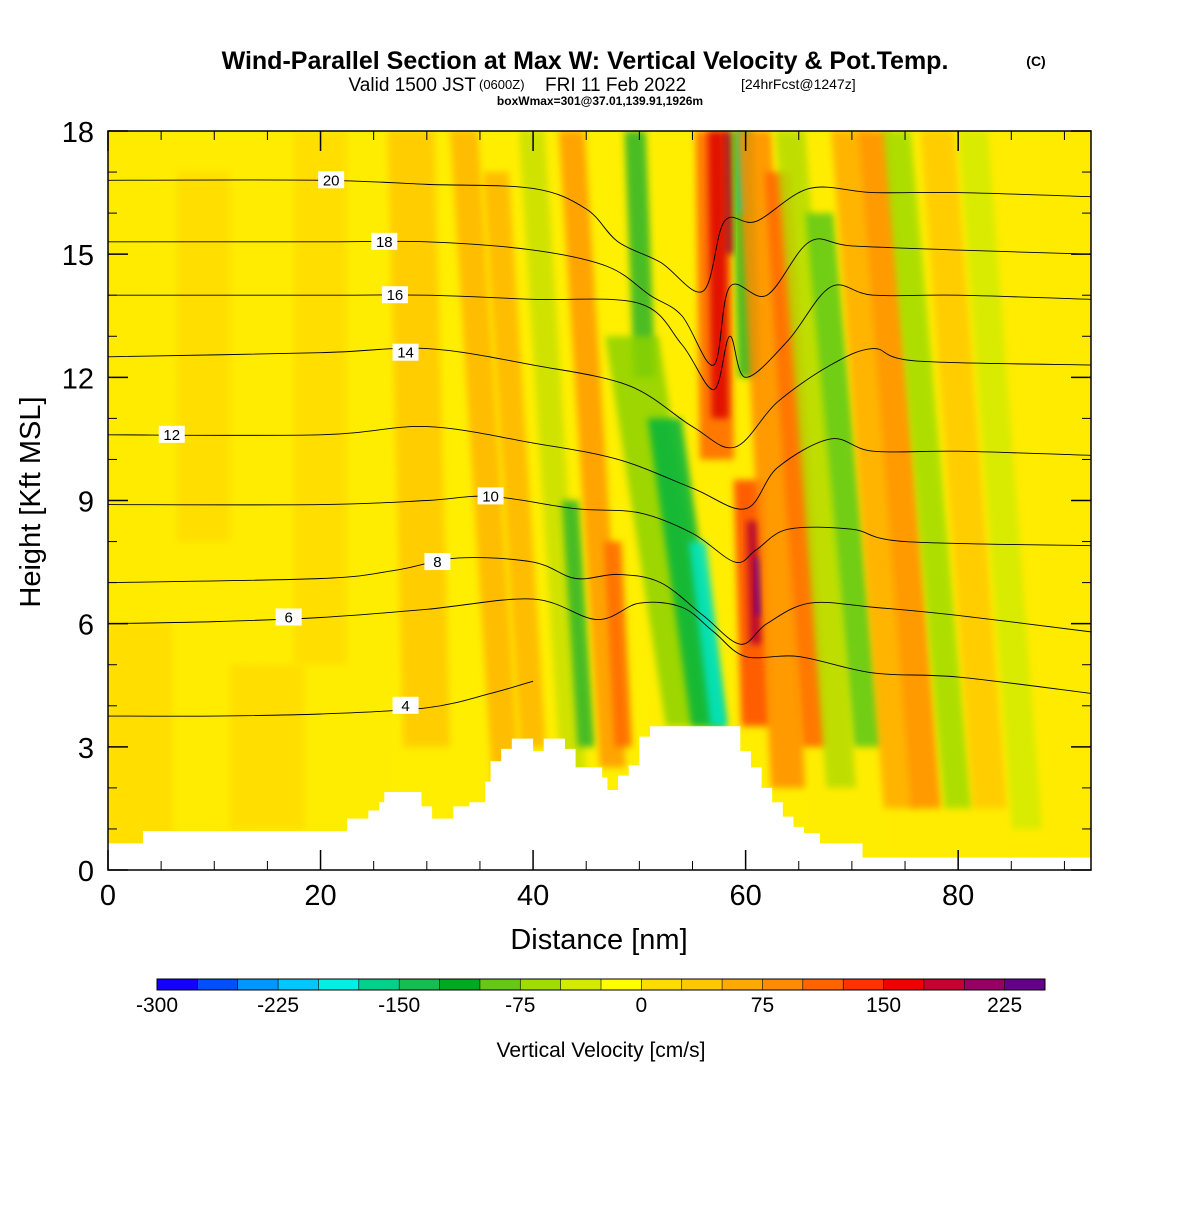  Describe the element at coordinates (278, 1005) in the screenshot. I see `colorbar-tick-label: -225` at that location.